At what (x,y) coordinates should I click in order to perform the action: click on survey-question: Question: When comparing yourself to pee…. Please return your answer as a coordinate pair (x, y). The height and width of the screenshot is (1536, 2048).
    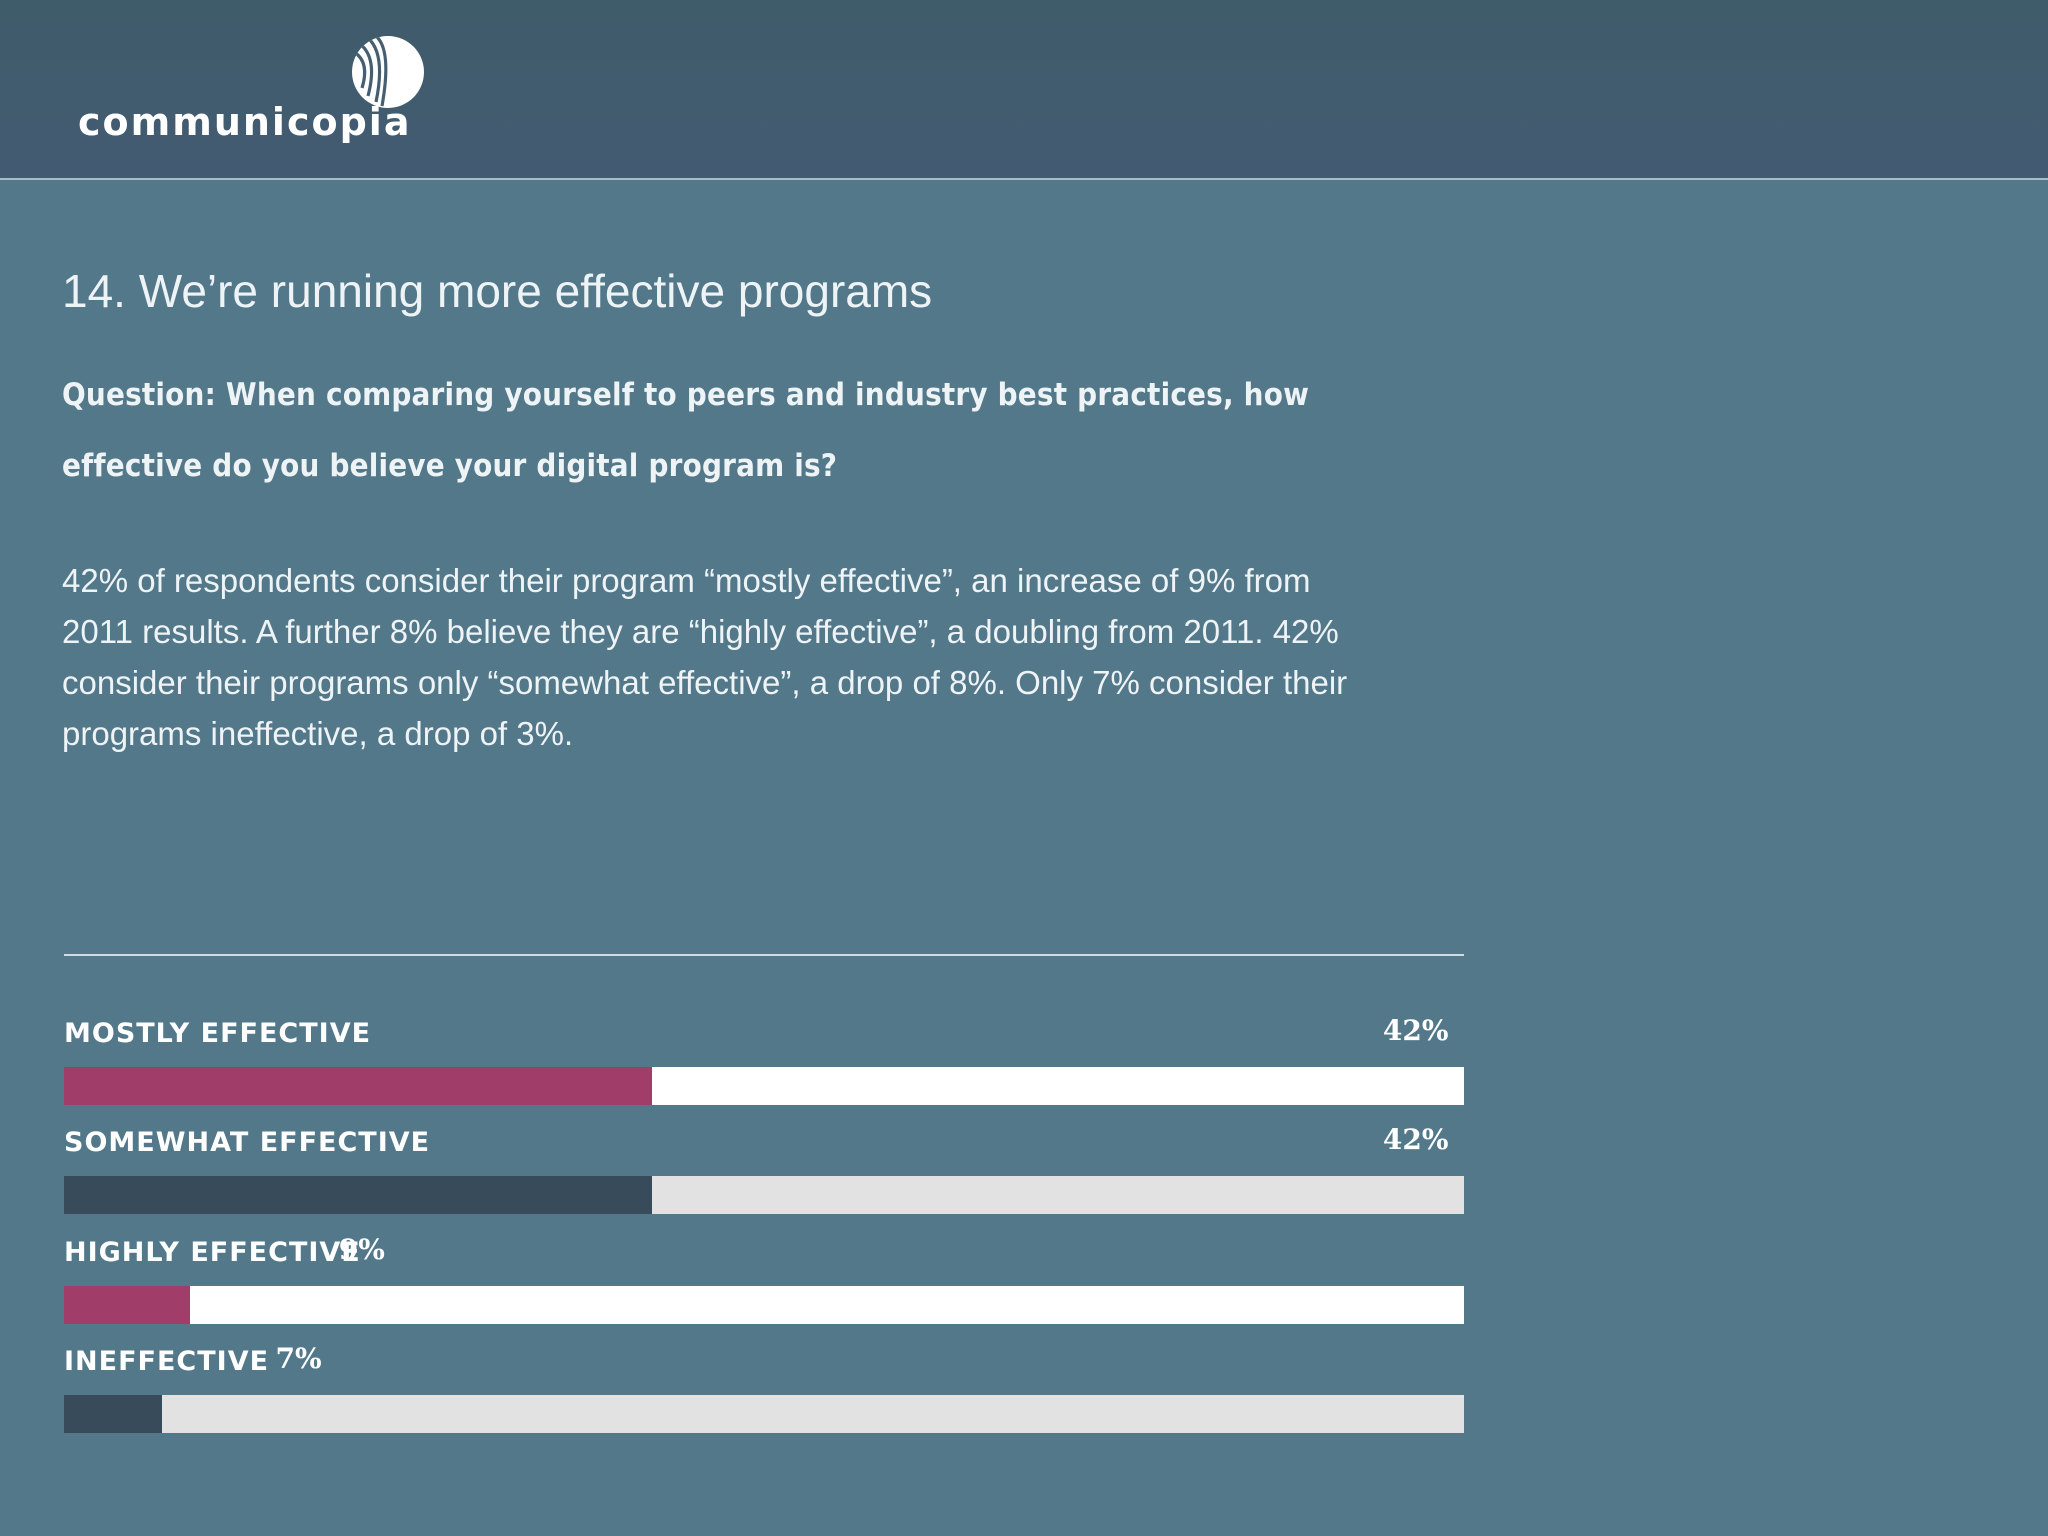
    Looking at the image, I should click on (702, 431).